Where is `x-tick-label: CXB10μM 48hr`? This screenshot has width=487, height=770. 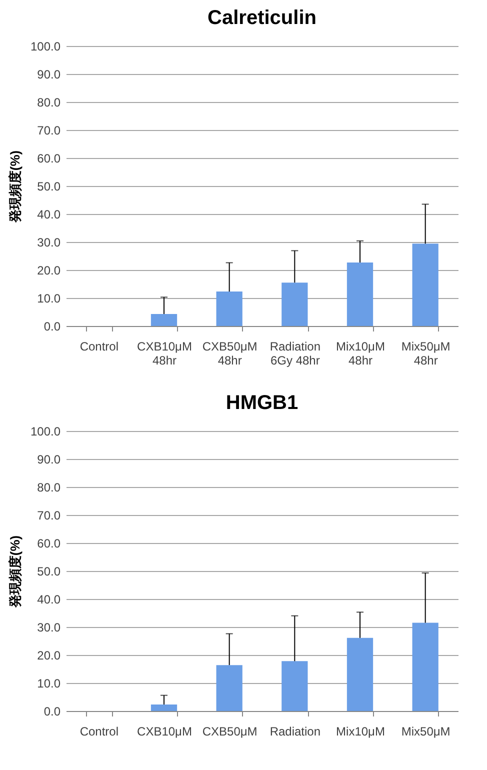 x-tick-label: CXB10μM 48hr is located at coordinates (164, 354).